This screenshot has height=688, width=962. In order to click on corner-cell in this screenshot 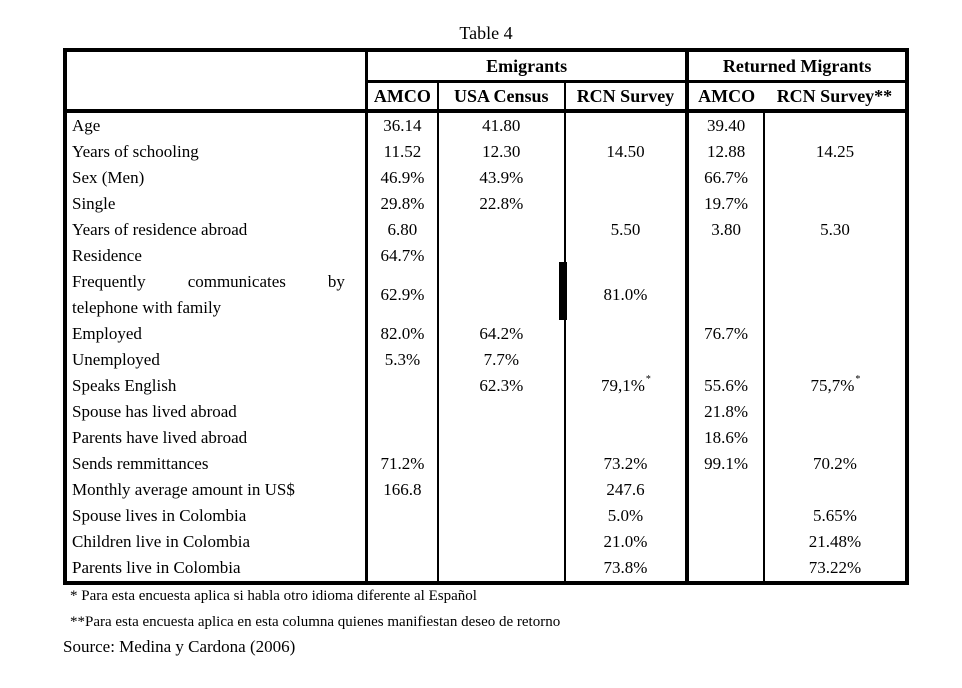, I will do `click(216, 81)`.